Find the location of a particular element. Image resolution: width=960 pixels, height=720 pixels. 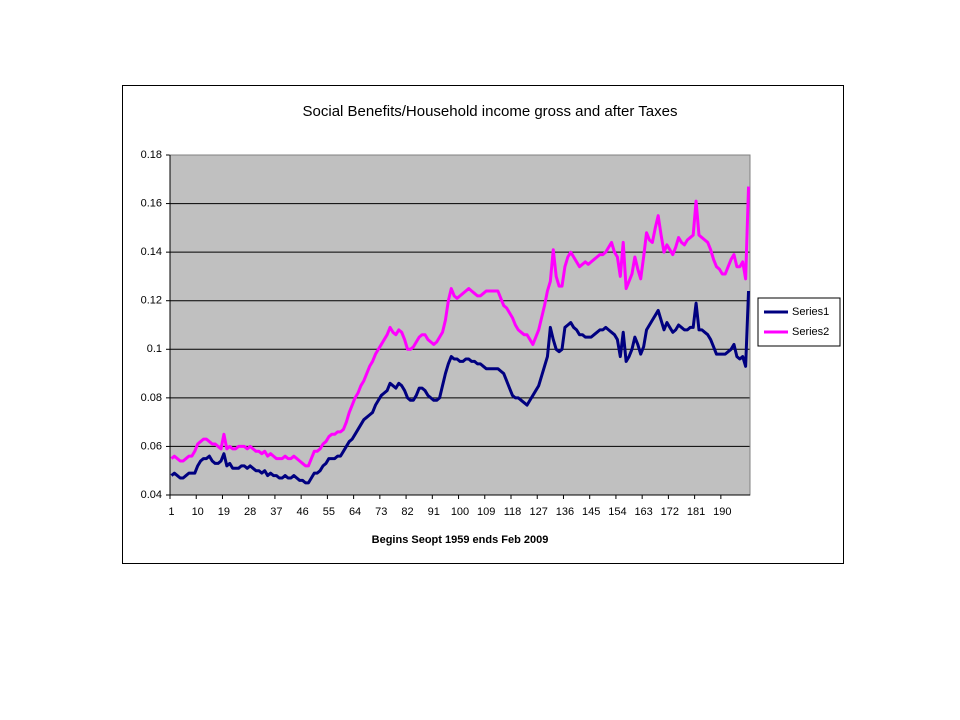

x-tick-label: 91 is located at coordinates (434, 512).